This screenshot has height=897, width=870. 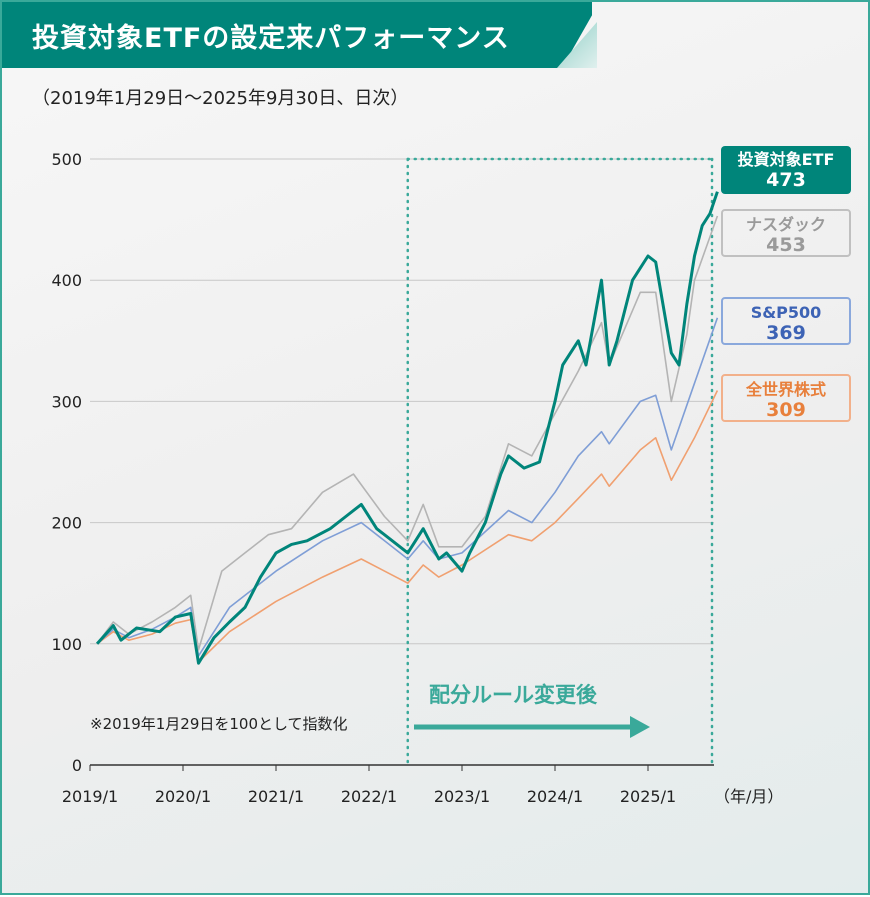 I want to click on legend-world-name: 全世界株式, so click(x=785, y=389).